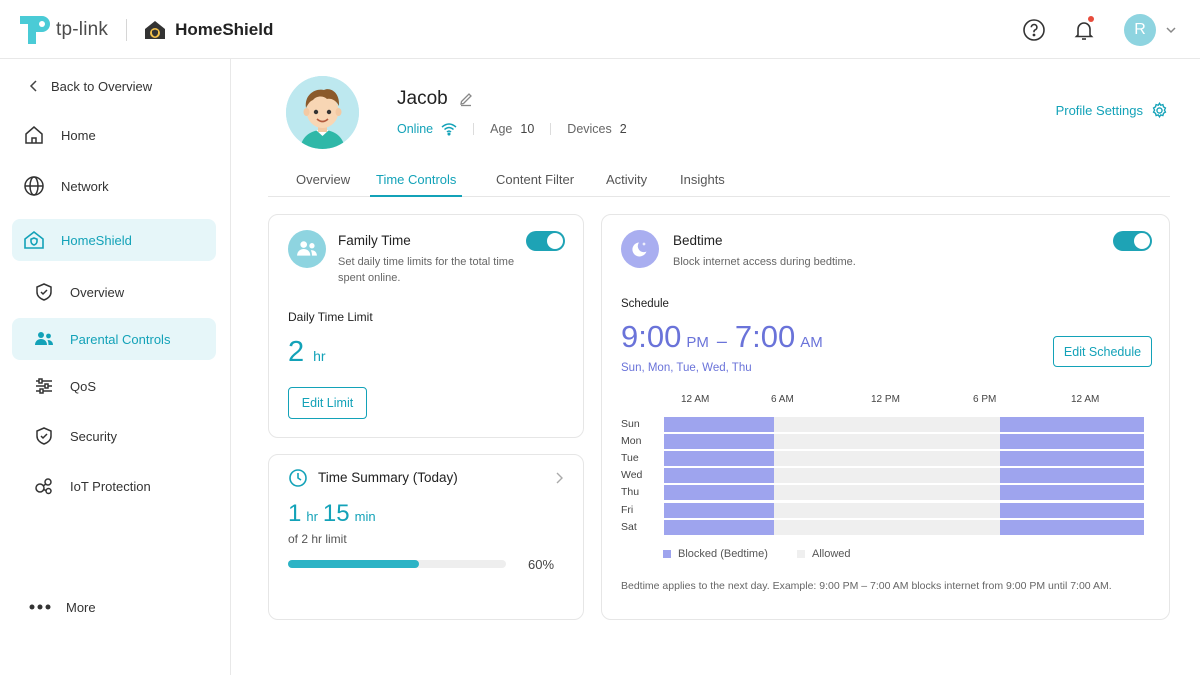  I want to click on bedtime-end-ampm: AM, so click(811, 342).